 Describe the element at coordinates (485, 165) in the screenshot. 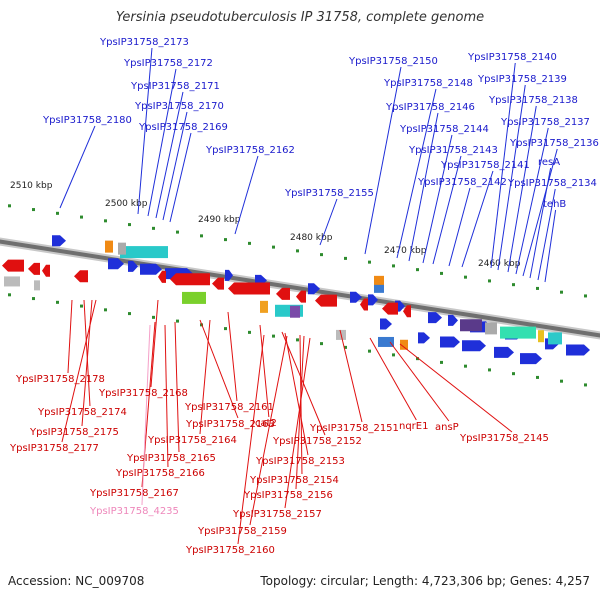

I see `gene-label-ypsip31758_2141: YpsIP31758_2141` at that location.